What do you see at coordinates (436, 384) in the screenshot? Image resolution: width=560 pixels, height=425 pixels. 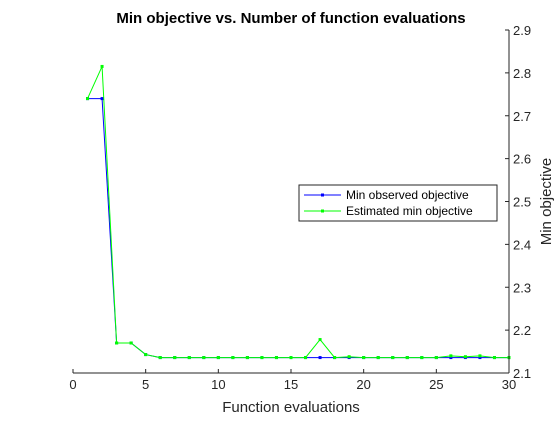 I see `x-tick-label: 25` at bounding box center [436, 384].